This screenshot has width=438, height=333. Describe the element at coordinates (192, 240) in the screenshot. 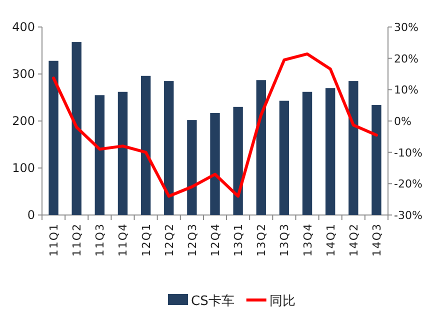

I see `x-tick-label: 12Q3` at that location.